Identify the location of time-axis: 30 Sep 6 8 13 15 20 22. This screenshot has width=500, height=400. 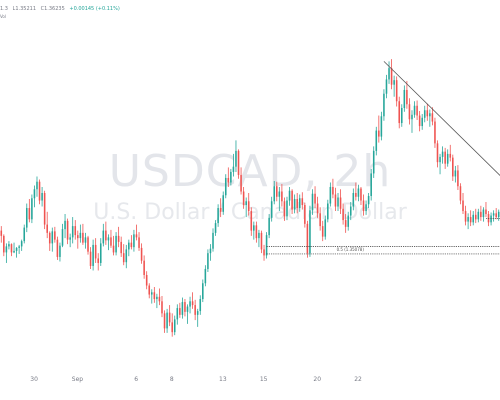
(250, 384).